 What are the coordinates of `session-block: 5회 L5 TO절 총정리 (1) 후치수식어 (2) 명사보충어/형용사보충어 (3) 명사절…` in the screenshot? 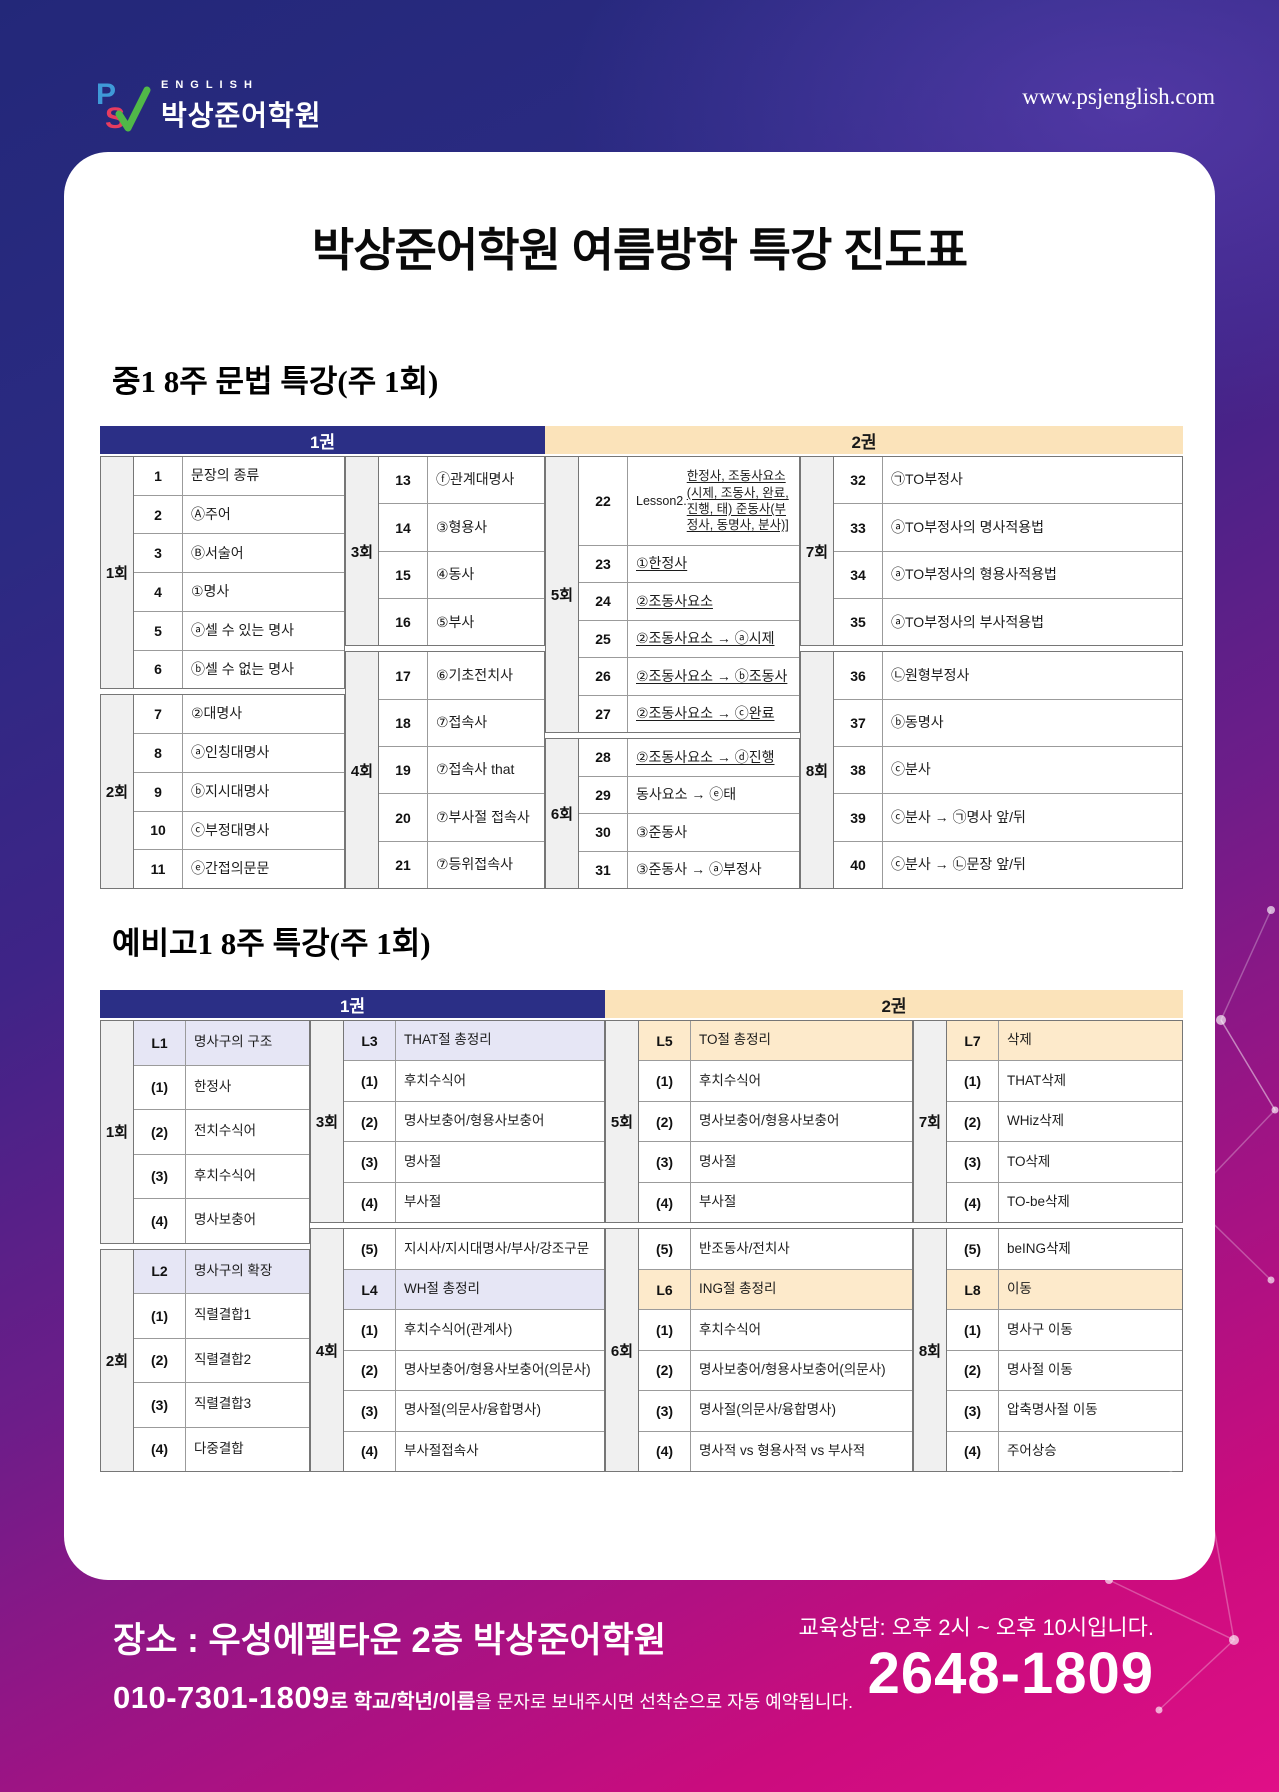 It's located at (759, 1122).